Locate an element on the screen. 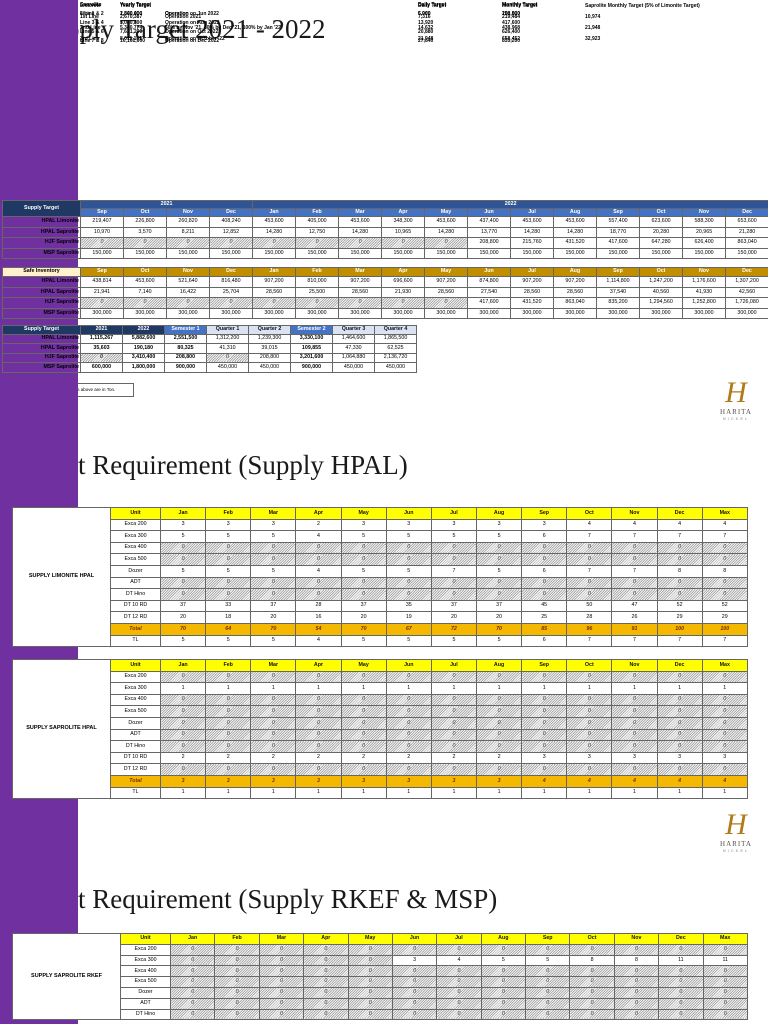  value-cell: 16 is located at coordinates (318, 617).